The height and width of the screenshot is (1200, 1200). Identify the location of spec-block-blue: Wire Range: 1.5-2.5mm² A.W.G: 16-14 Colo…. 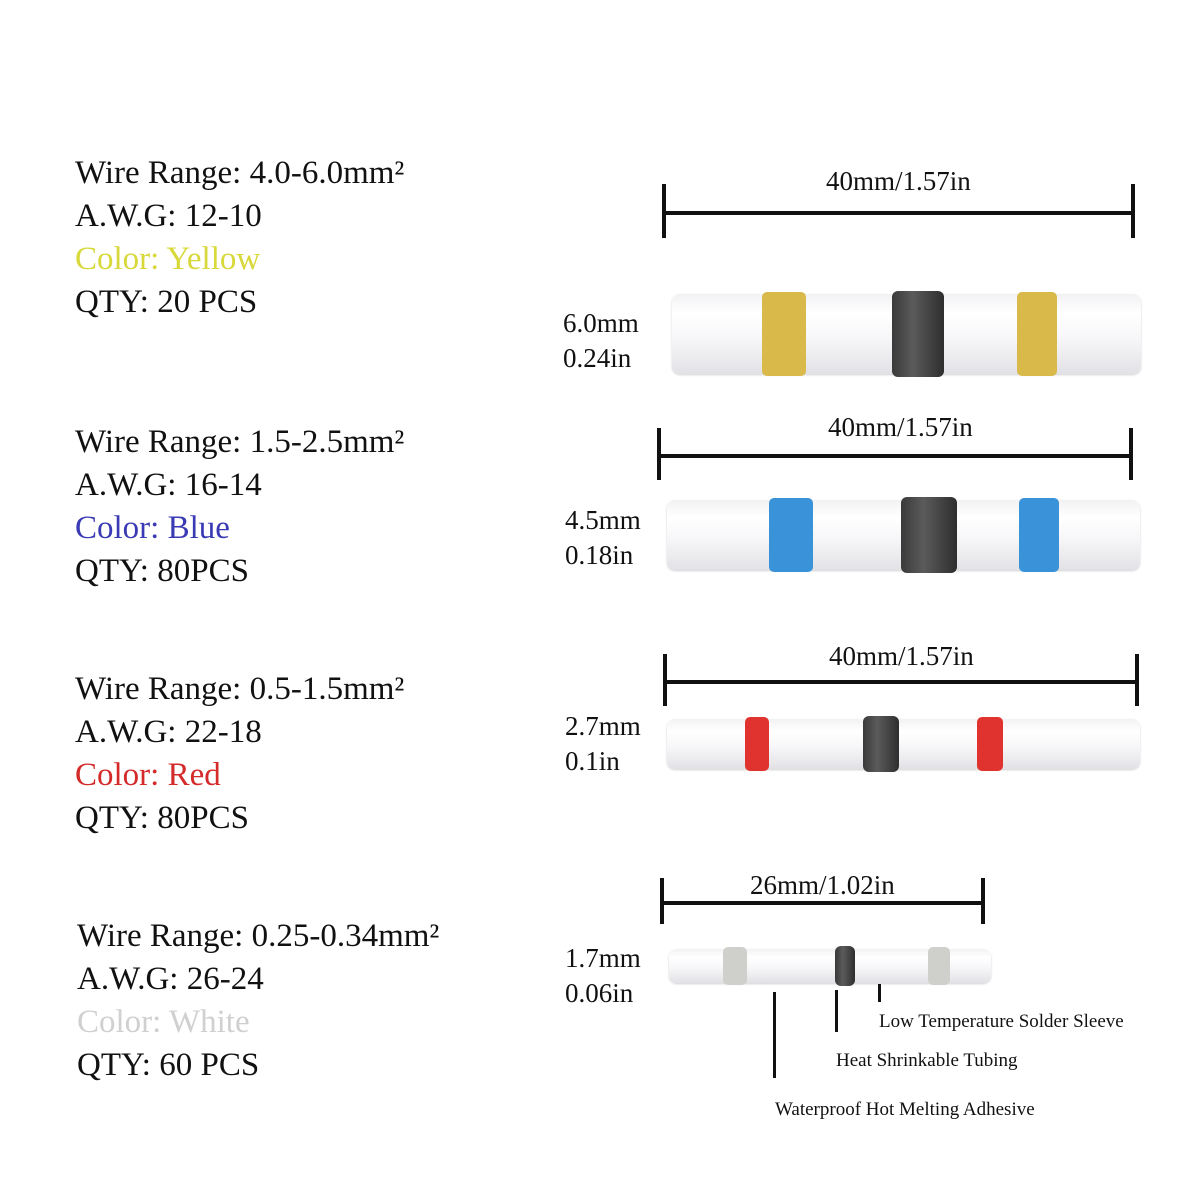
(239, 507).